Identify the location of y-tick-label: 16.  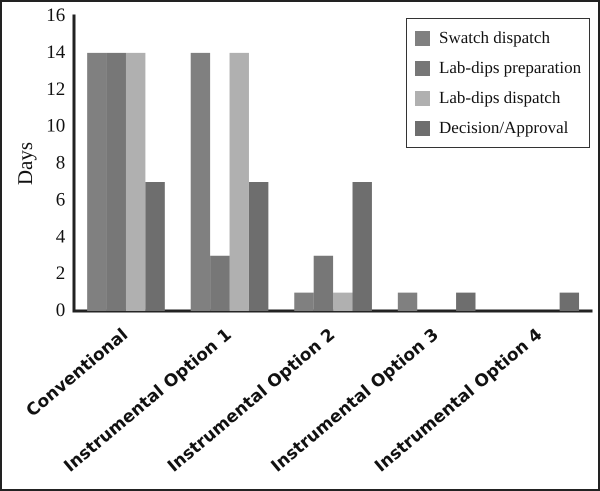
(56, 15).